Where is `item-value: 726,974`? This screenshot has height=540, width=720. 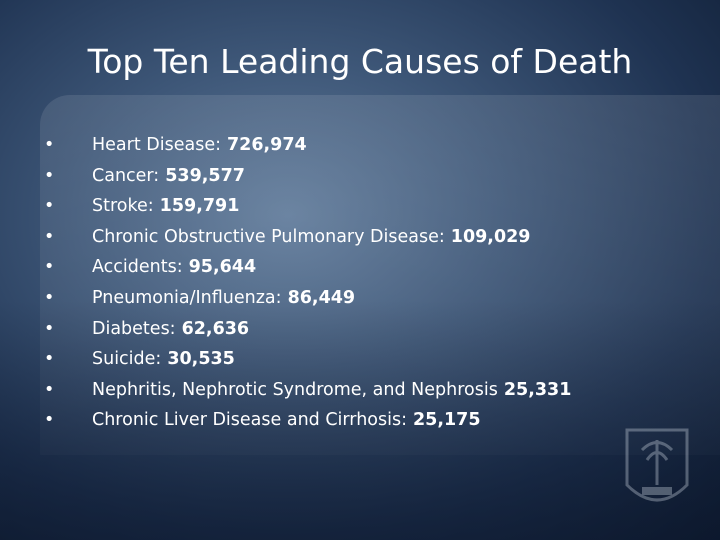
item-value: 726,974 is located at coordinates (267, 145).